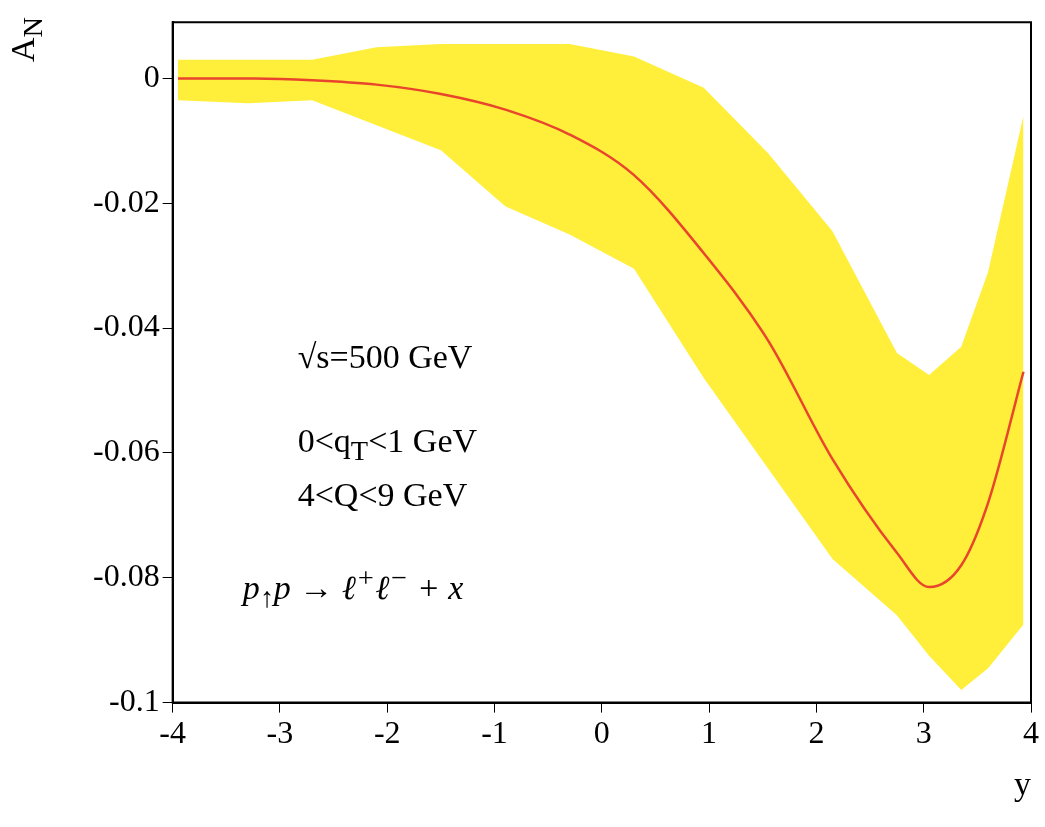  Describe the element at coordinates (385, 356) in the screenshot. I see `annotation: √s=500 GeV` at that location.